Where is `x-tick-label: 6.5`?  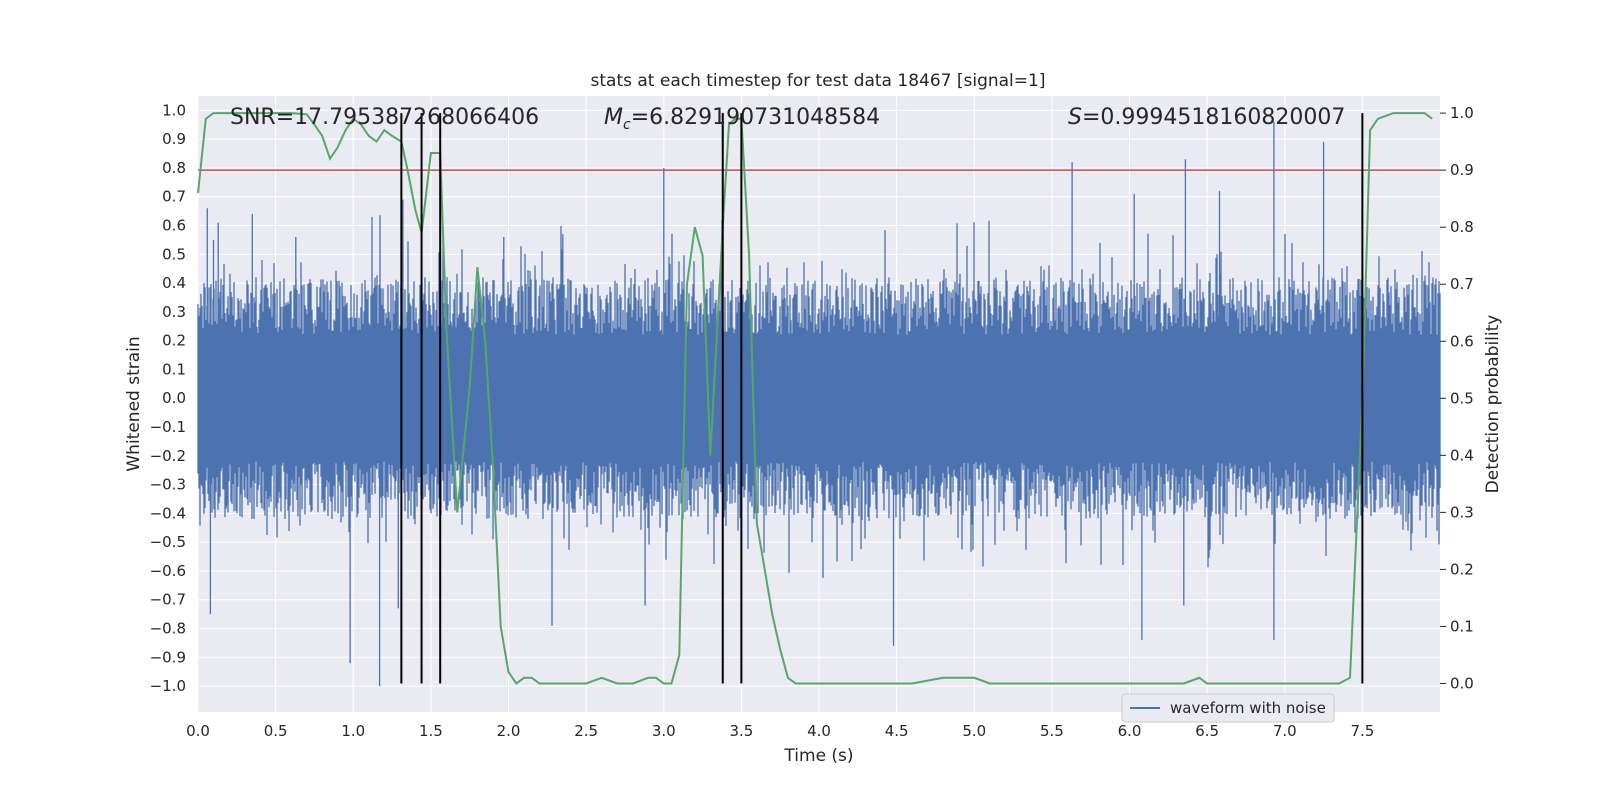
x-tick-label: 6.5 is located at coordinates (1207, 731).